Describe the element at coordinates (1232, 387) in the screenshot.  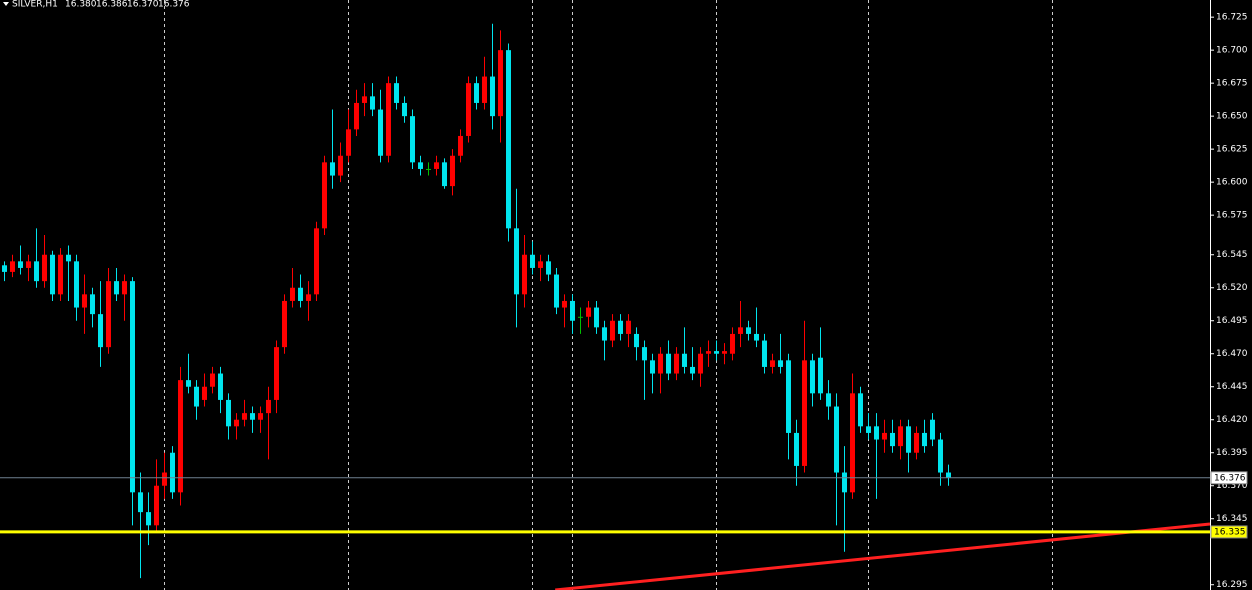
I see `y-tick-label: 16.445` at that location.